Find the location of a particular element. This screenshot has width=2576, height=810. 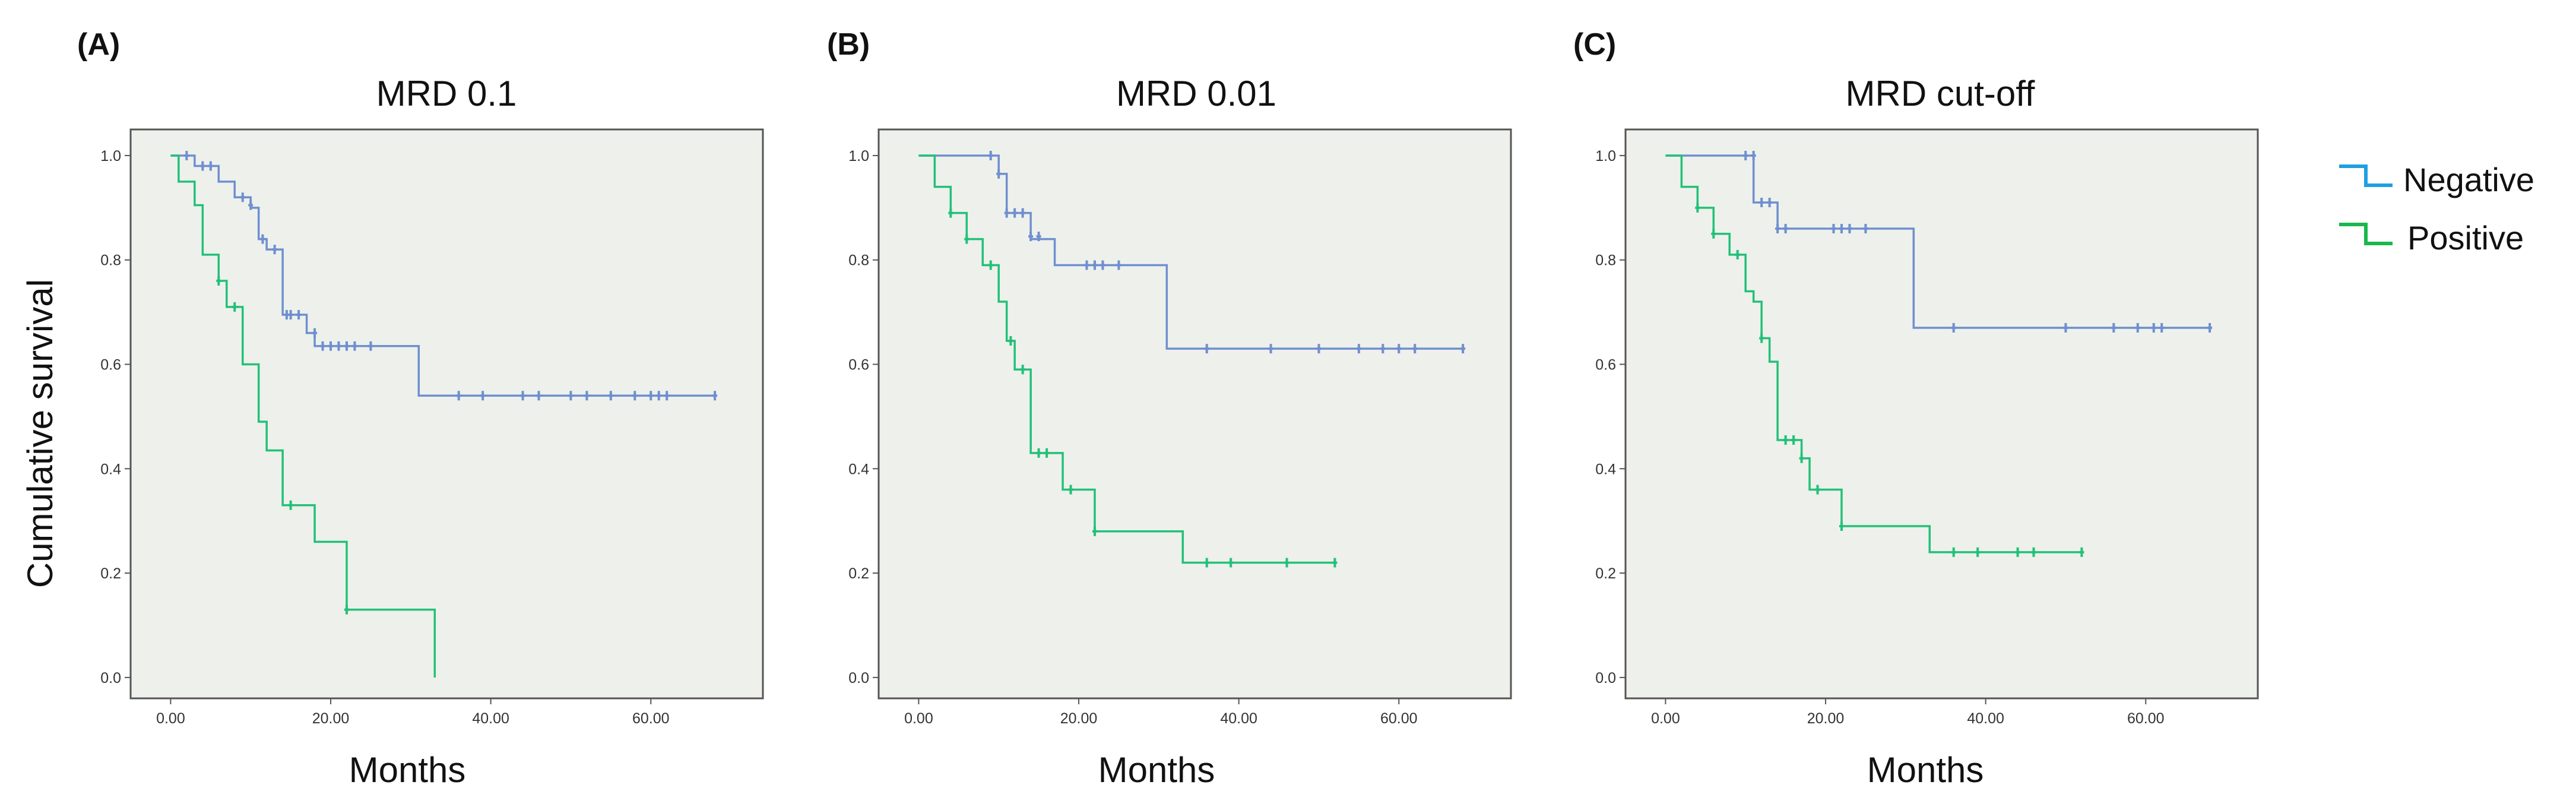

legend-label-negative: Negative is located at coordinates (2469, 179).